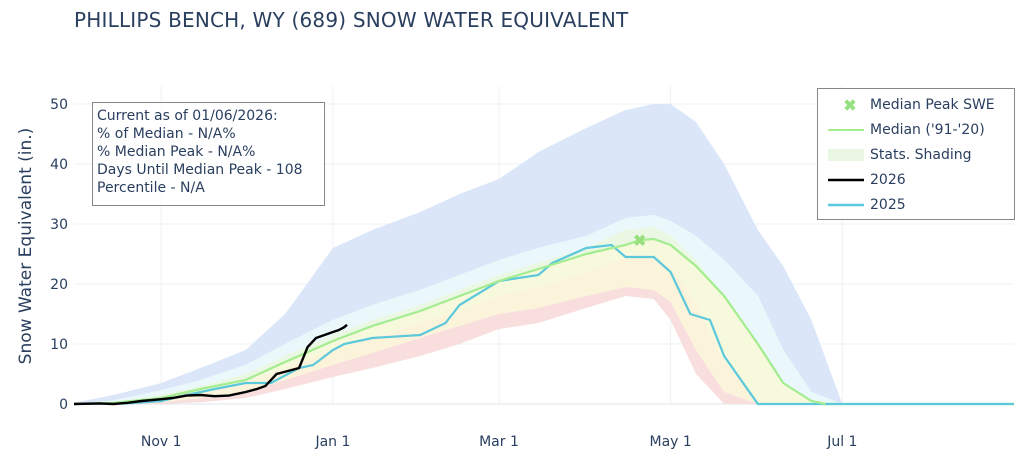  What do you see at coordinates (176, 152) in the screenshot?
I see `info-line-pct-median-peak: % Median Peak - N/A%` at bounding box center [176, 152].